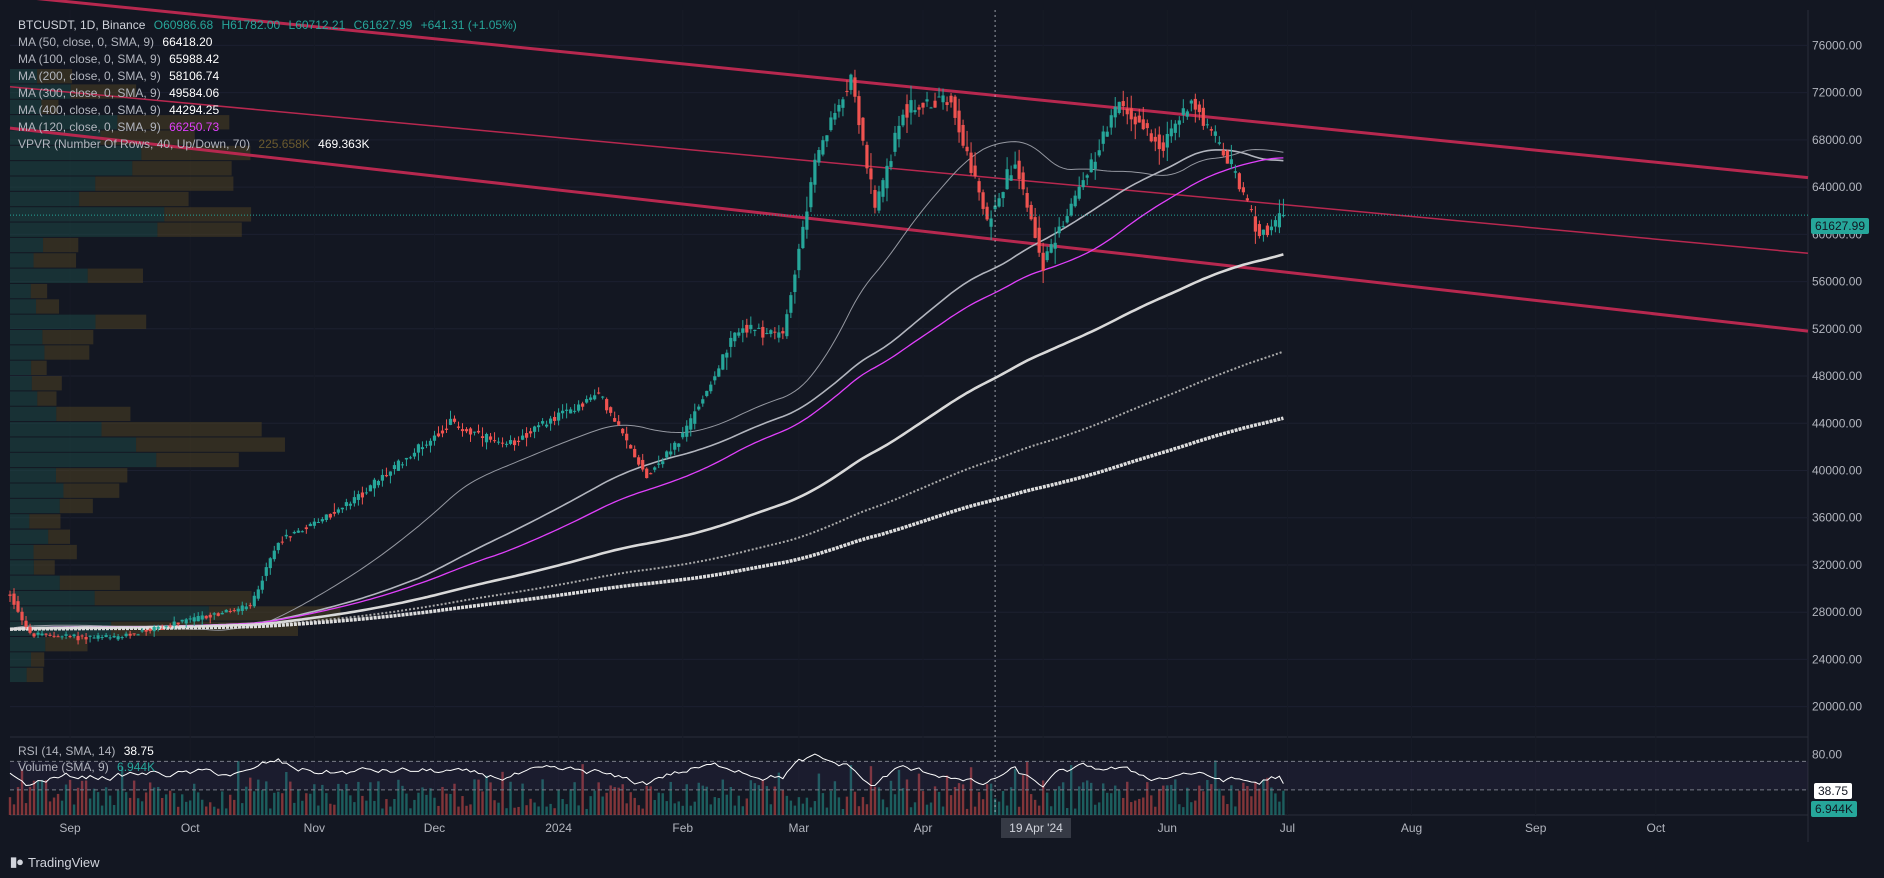 This screenshot has width=1884, height=878. I want to click on symbol-label: BTCUSDT, 1D, Binance, so click(82, 25).